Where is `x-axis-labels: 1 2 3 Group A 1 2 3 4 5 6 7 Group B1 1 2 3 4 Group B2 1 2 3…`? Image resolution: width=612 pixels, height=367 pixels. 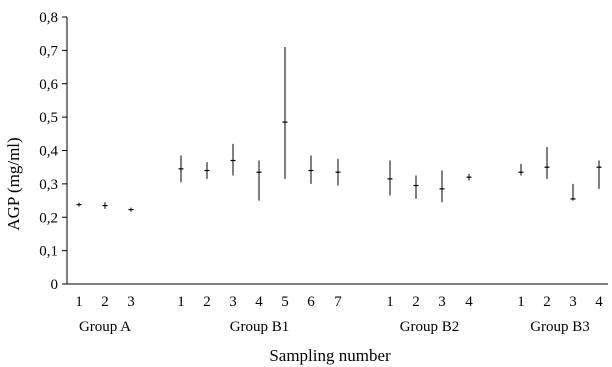 x-axis-labels: 1 2 3 Group A 1 2 3 4 5 6 7 Group B1 1 2 3 4 Group B2 1 2 3… is located at coordinates (339, 314).